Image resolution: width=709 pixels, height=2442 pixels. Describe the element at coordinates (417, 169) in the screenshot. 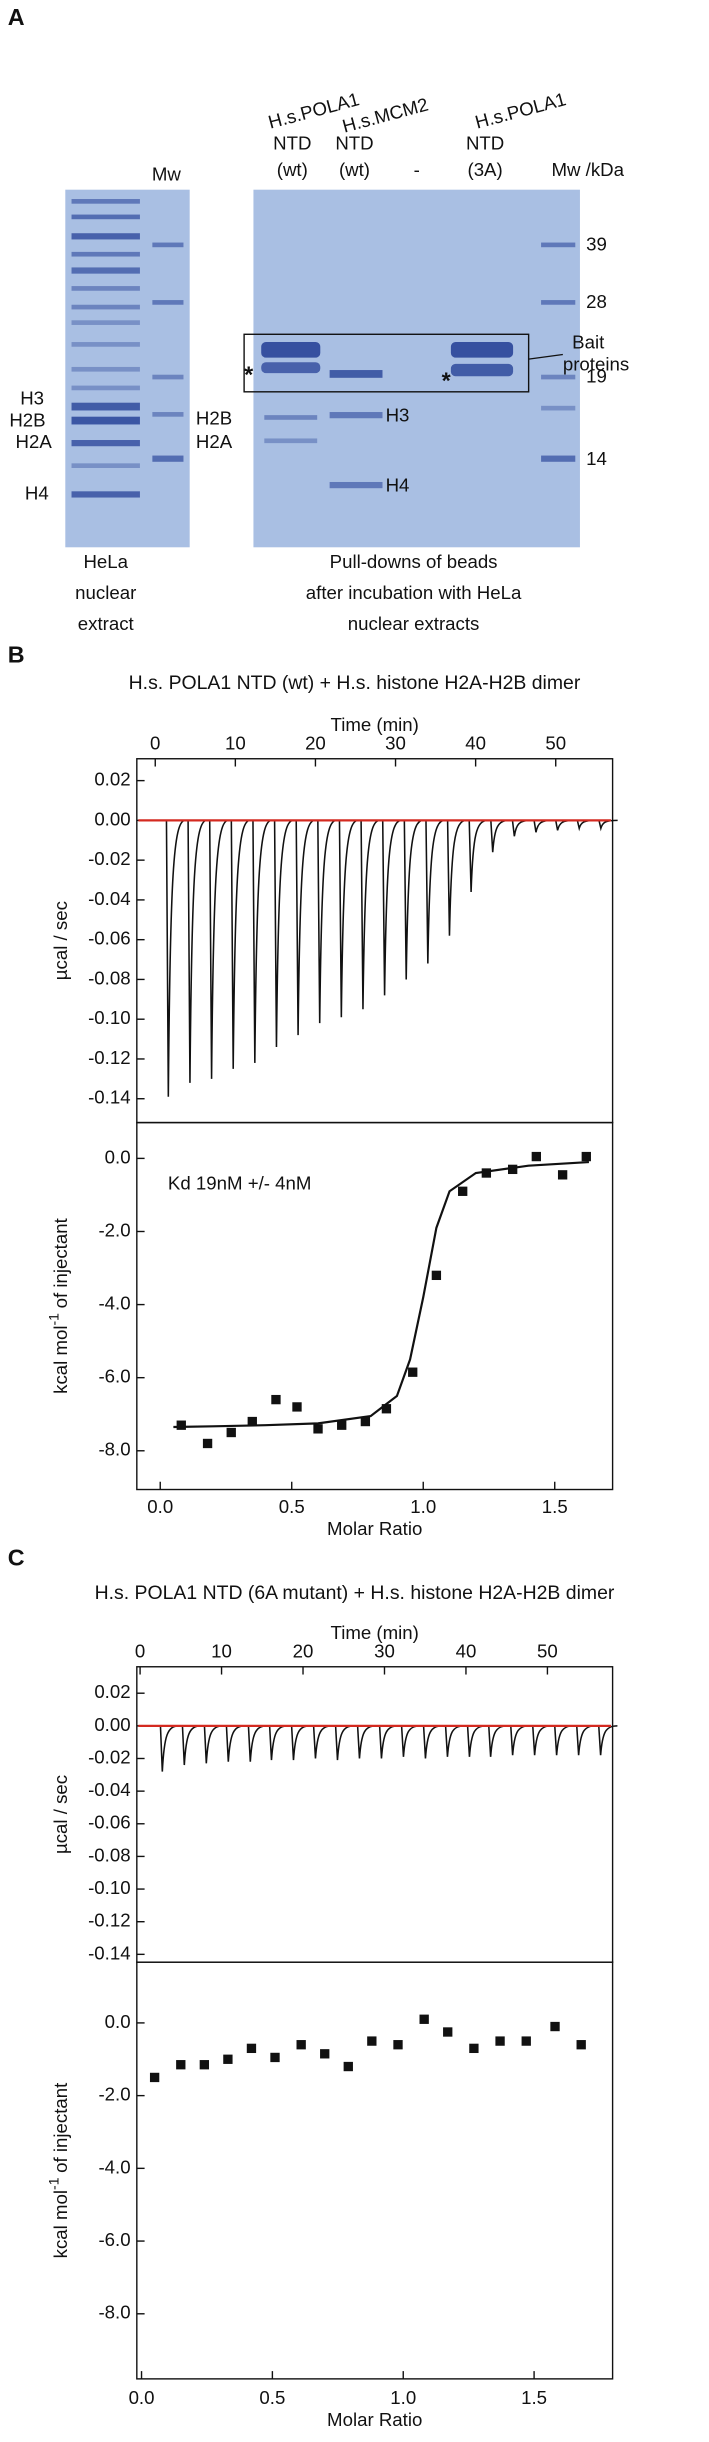

I see `lane-header: -` at that location.